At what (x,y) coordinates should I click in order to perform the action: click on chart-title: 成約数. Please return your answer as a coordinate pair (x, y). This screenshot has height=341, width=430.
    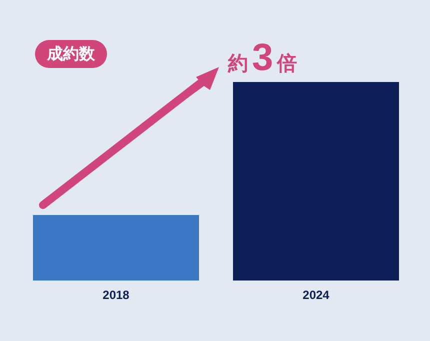
    Looking at the image, I should click on (71, 54).